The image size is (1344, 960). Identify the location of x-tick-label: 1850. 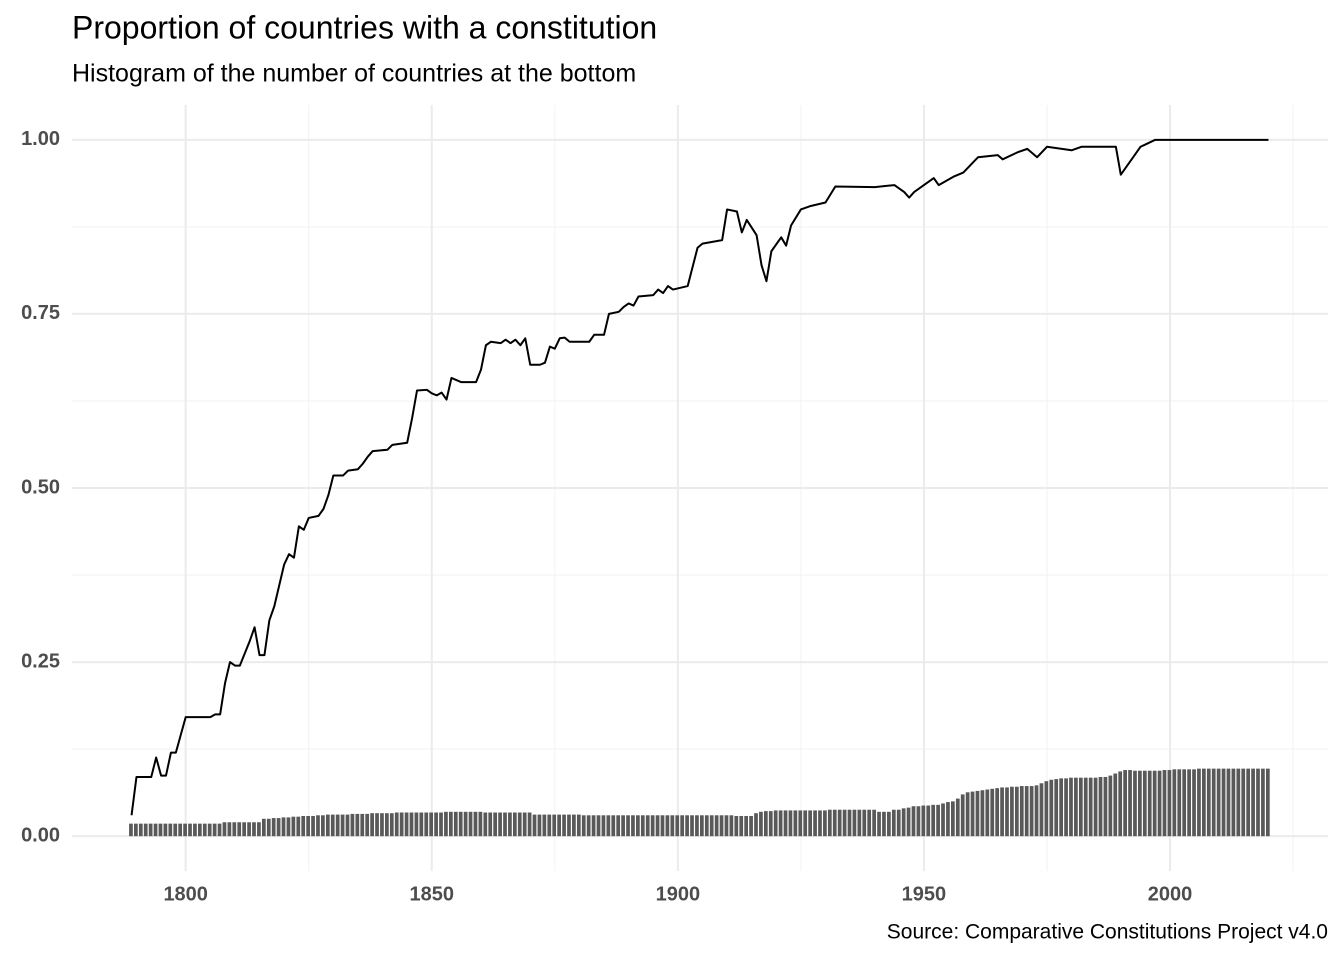
(432, 894).